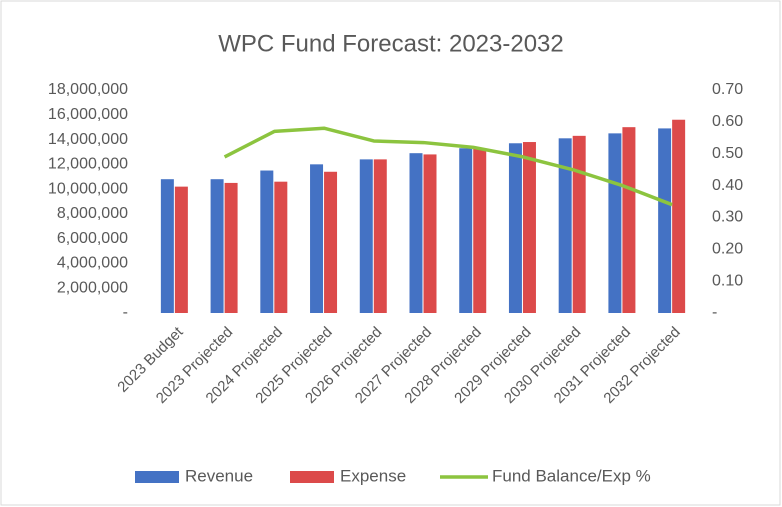 This screenshot has width=782, height=507. I want to click on y-tick-label: 4,000,000, so click(92, 263).